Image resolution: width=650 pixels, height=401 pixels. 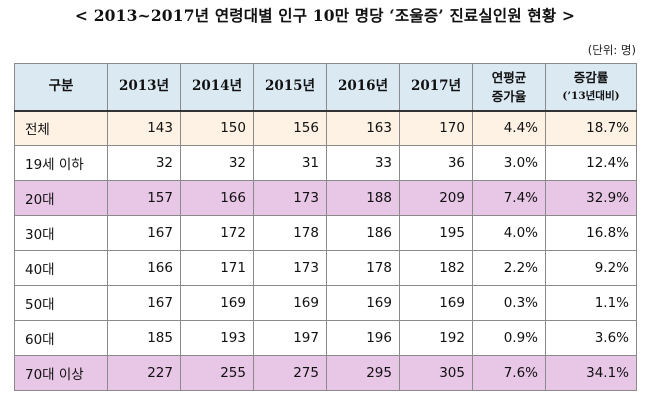 I want to click on header-2013: 2013년, so click(x=144, y=87).